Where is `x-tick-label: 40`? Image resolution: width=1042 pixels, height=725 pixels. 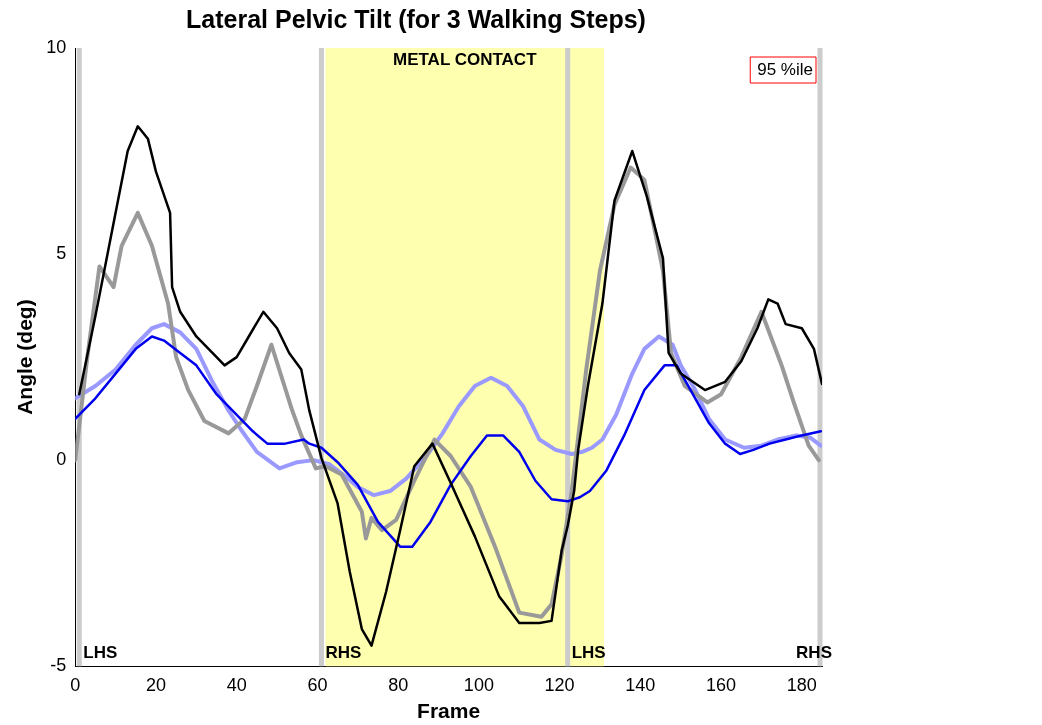
x-tick-label: 40 is located at coordinates (236, 684).